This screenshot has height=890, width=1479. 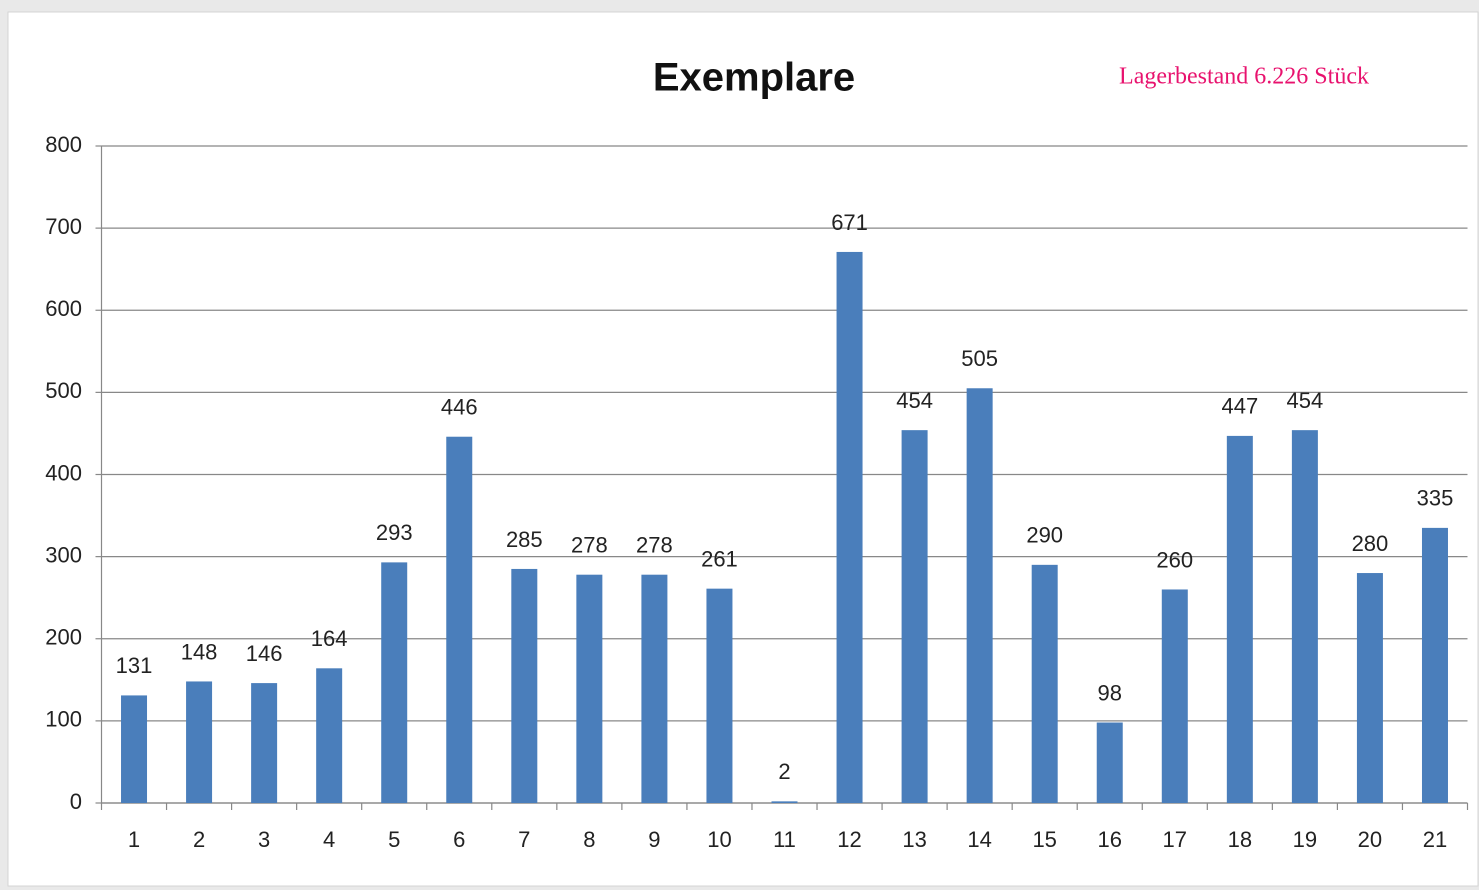 What do you see at coordinates (979, 358) in the screenshot?
I see `data-label: 505` at bounding box center [979, 358].